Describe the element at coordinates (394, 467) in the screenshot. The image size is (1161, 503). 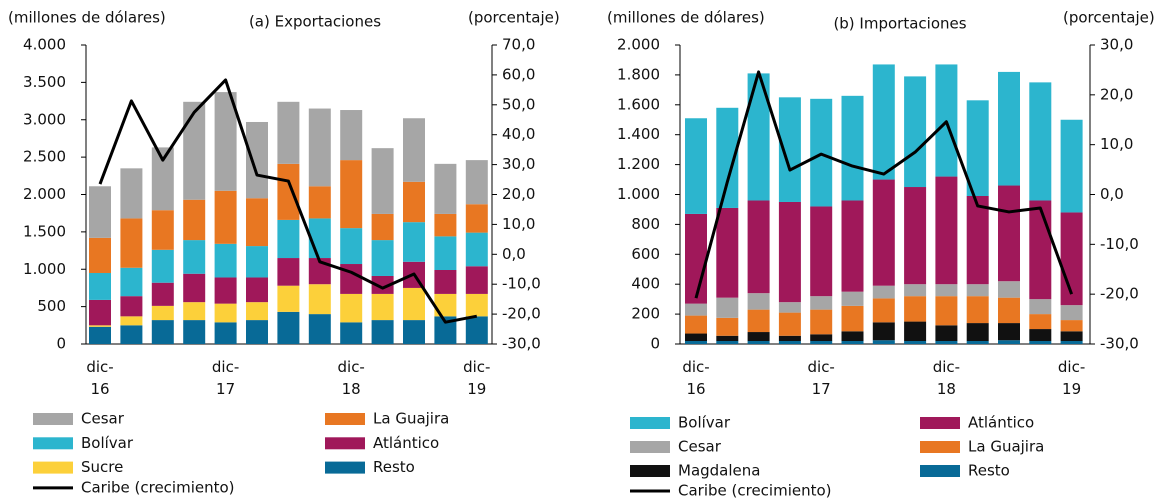
I see `legend-label: Resto` at that location.